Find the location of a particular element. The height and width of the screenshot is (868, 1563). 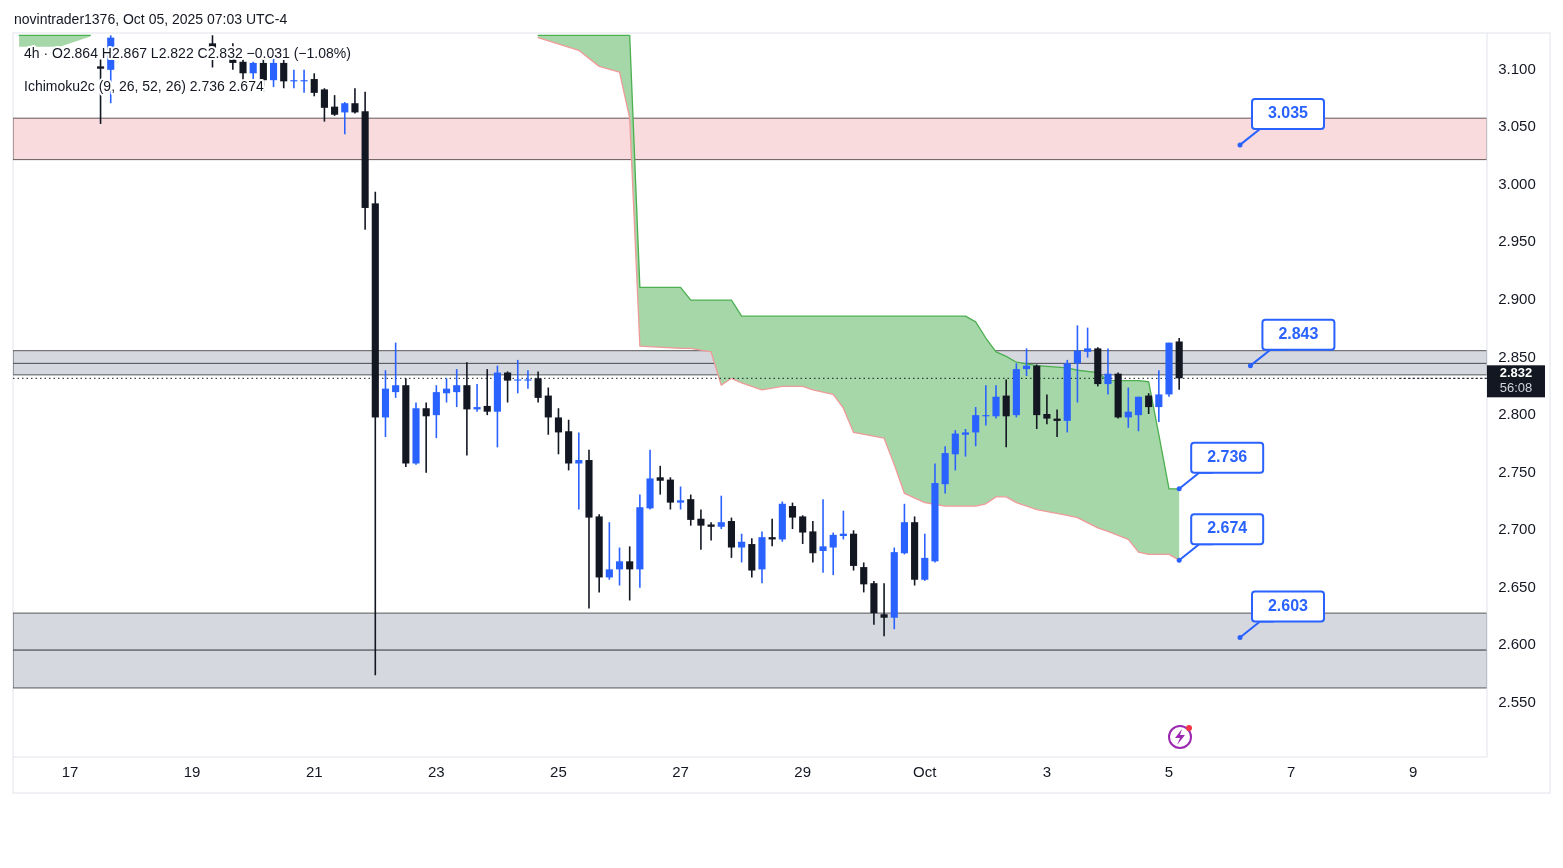

y-tick-label: 2.700 is located at coordinates (1517, 529).